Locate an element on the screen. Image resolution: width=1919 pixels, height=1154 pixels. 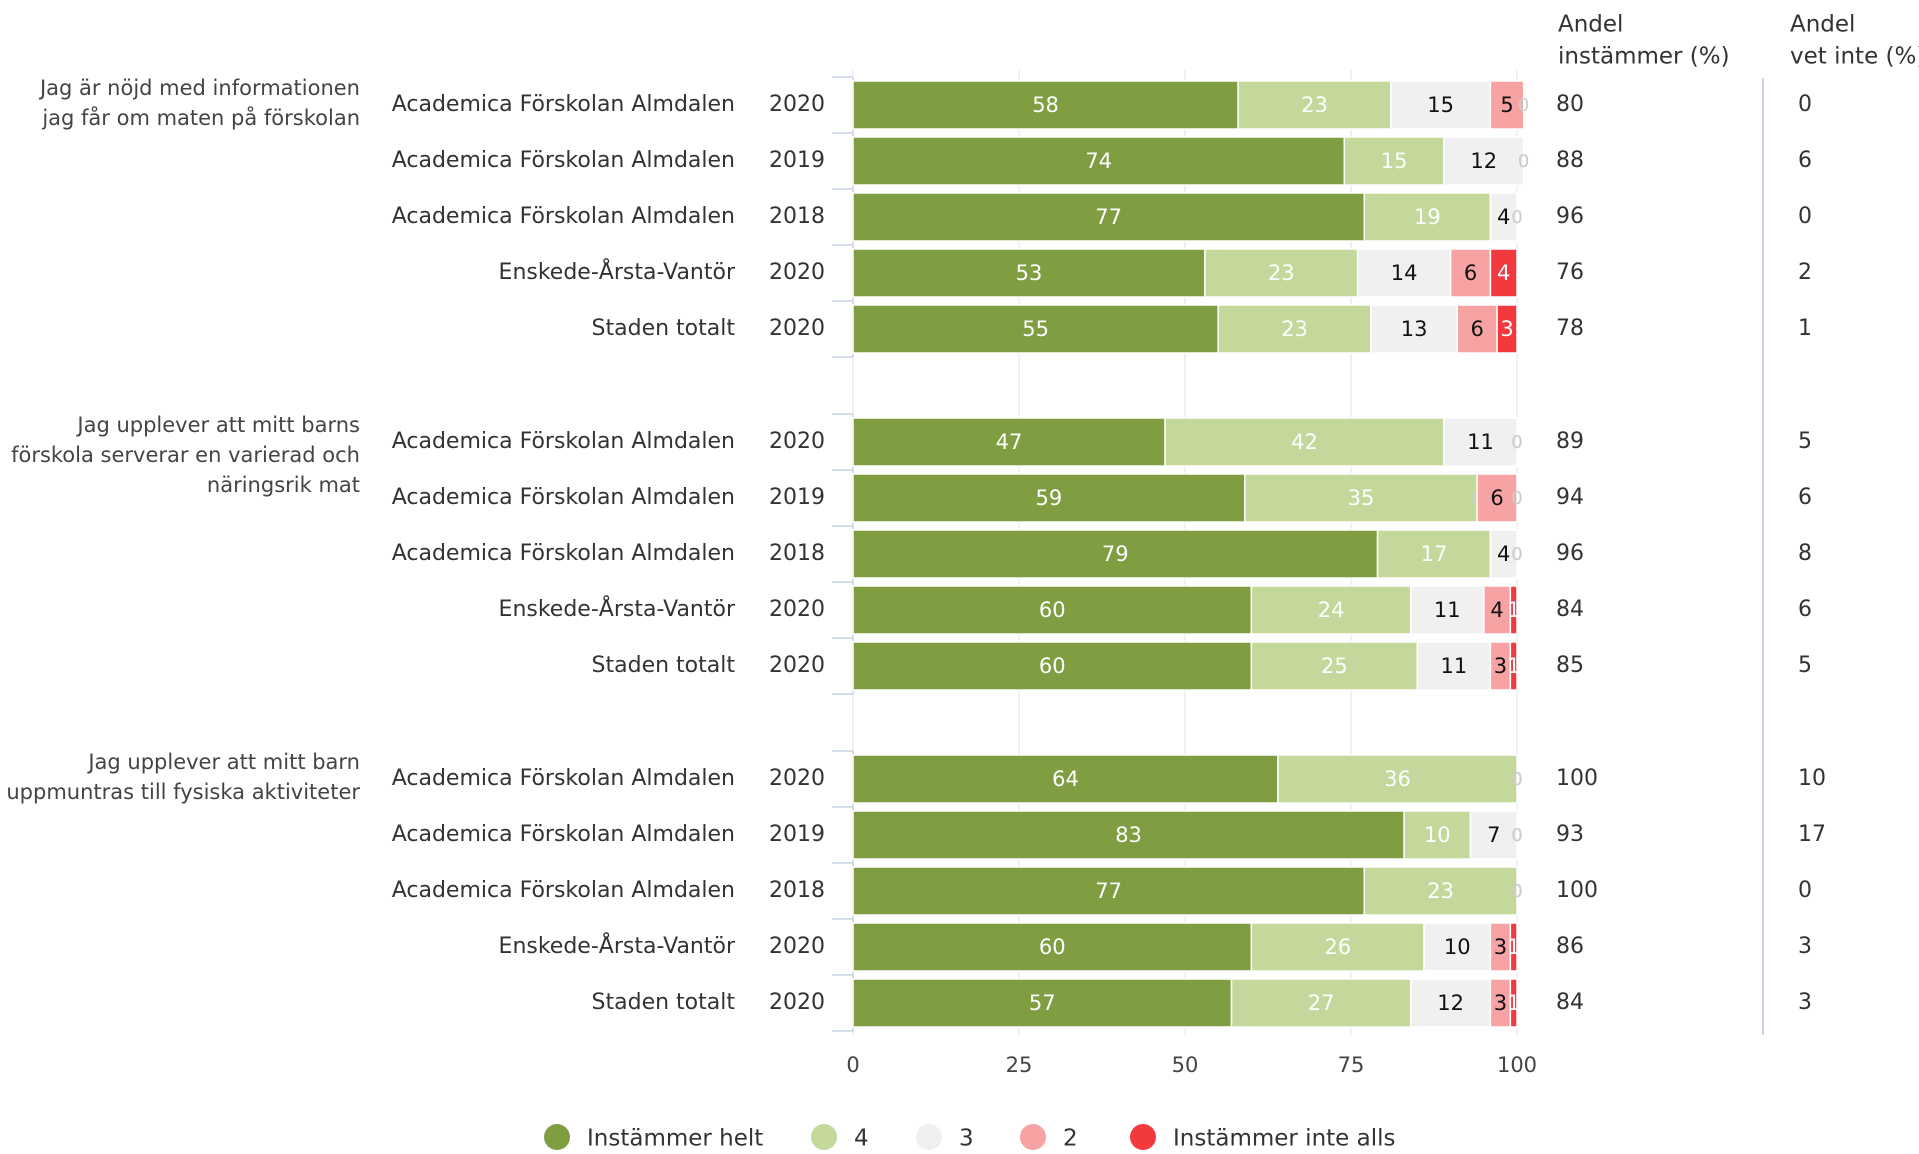
andel-vet-inte-value: 17 is located at coordinates (1812, 834).